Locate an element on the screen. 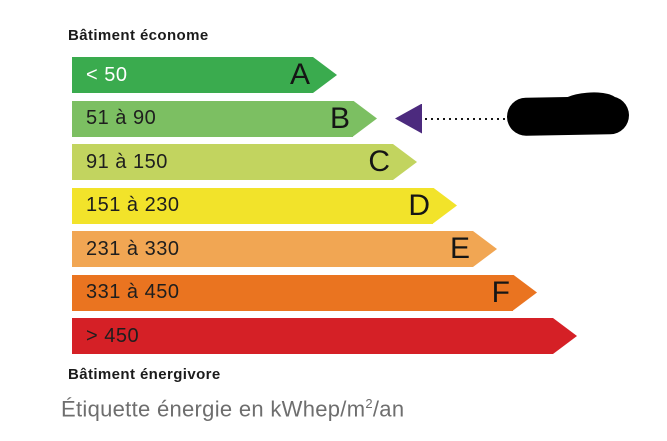 The width and height of the screenshot is (667, 441). bar-class-letter: F is located at coordinates (500, 292).